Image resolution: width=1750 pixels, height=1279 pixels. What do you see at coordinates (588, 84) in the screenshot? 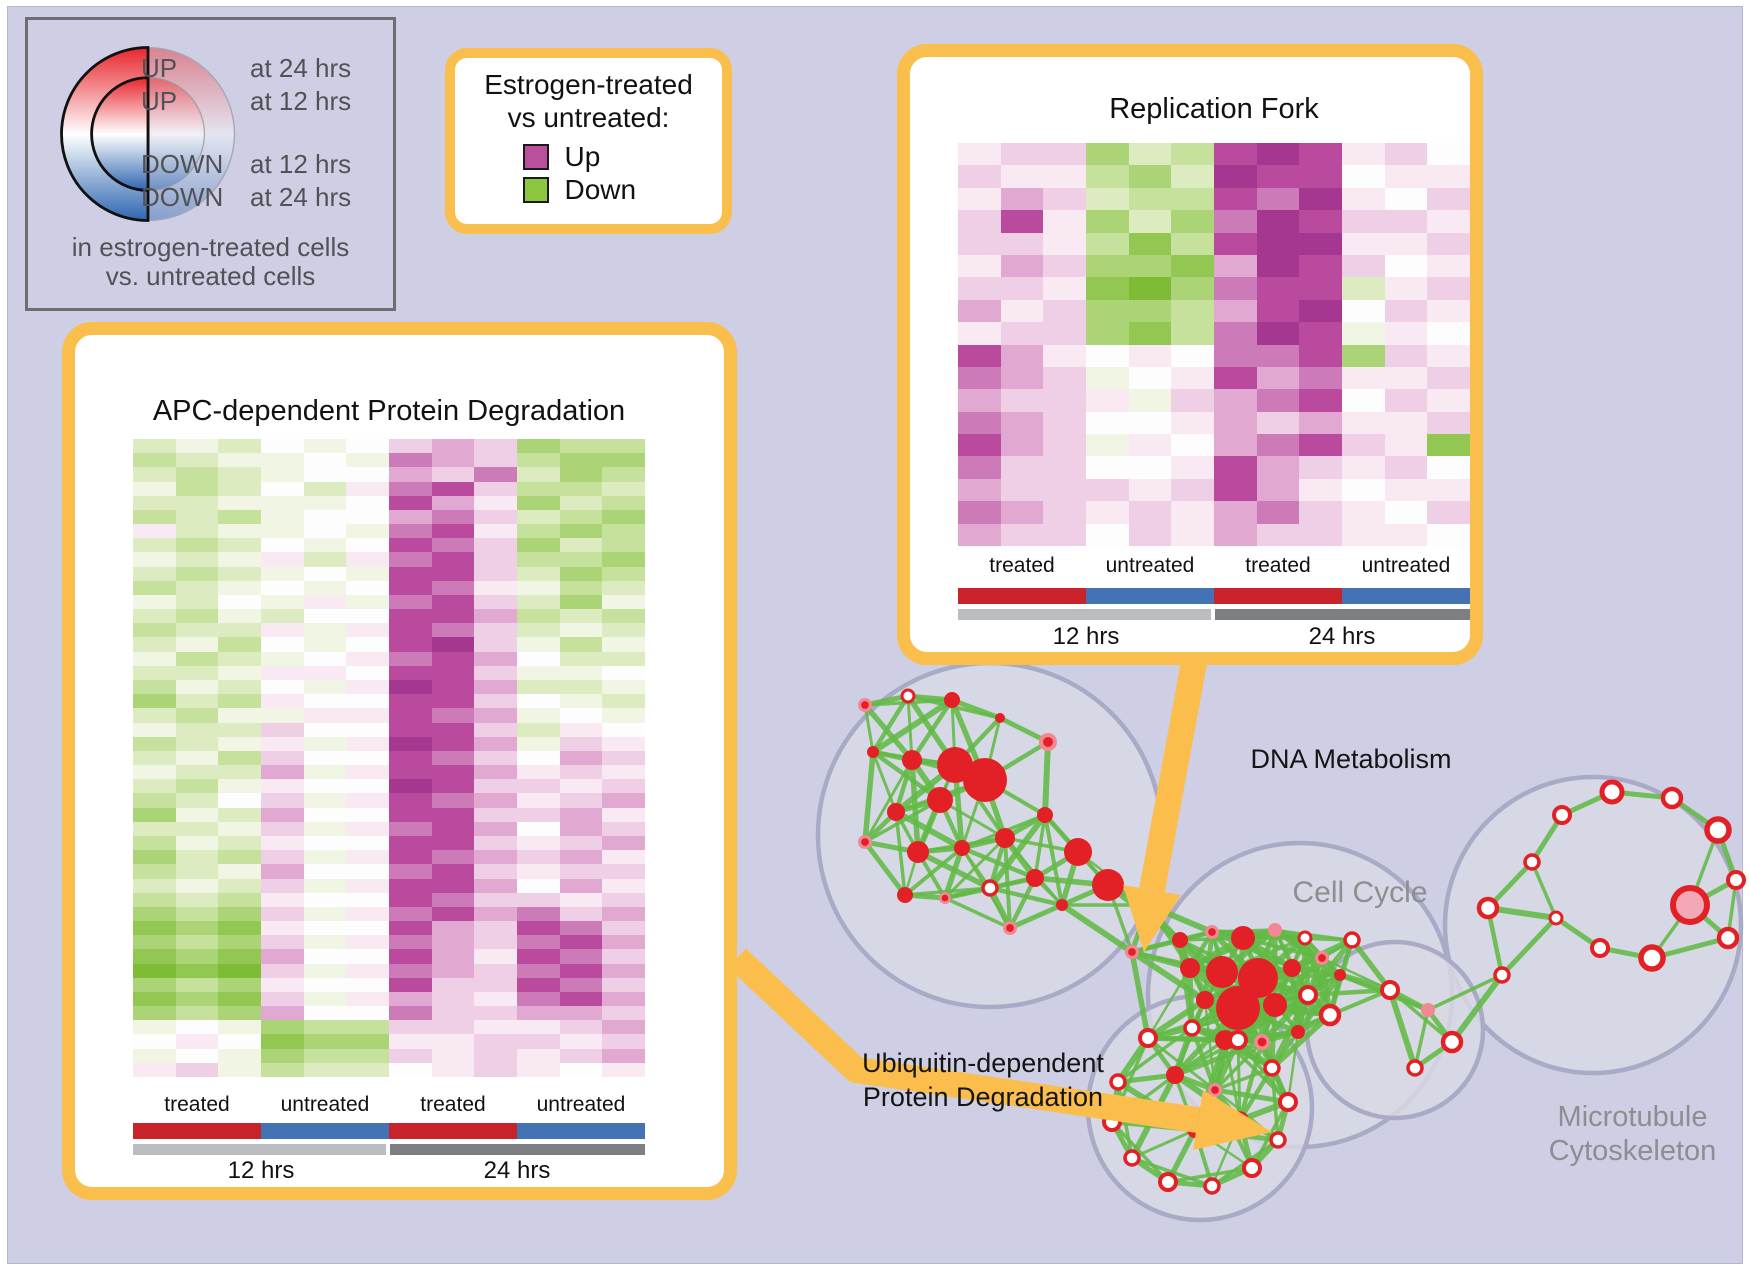
I see `updown-legend-title-line1: Estrogen-treated` at bounding box center [588, 84].